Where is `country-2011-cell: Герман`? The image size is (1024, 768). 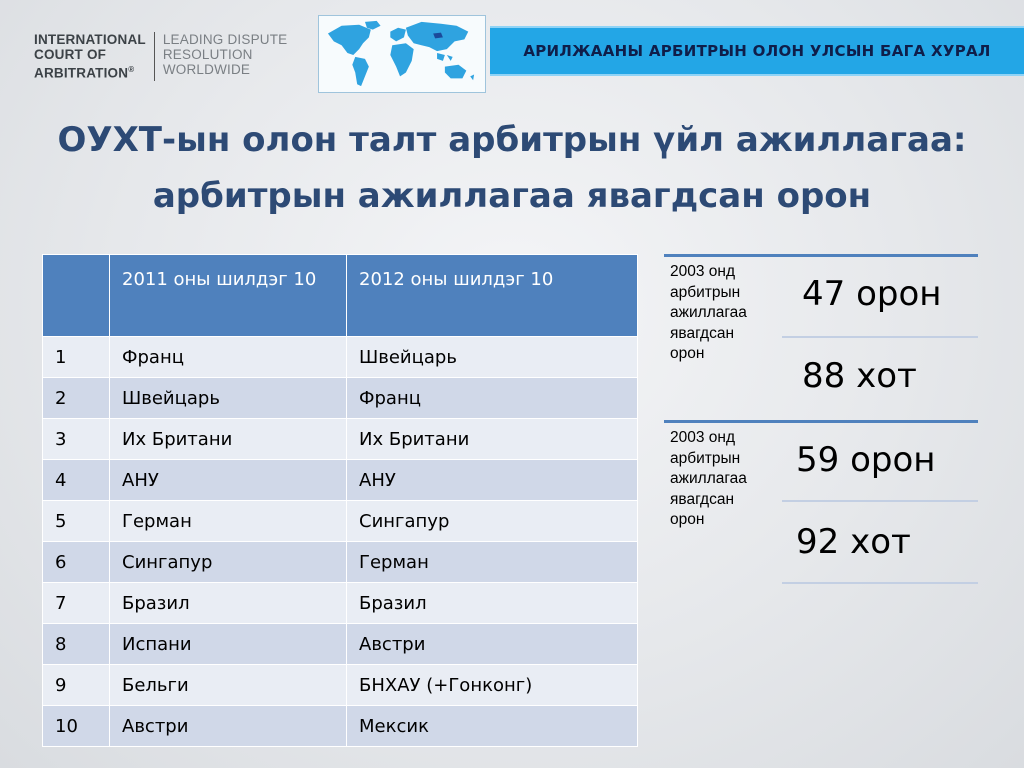
country-2011-cell: Герман is located at coordinates (228, 521).